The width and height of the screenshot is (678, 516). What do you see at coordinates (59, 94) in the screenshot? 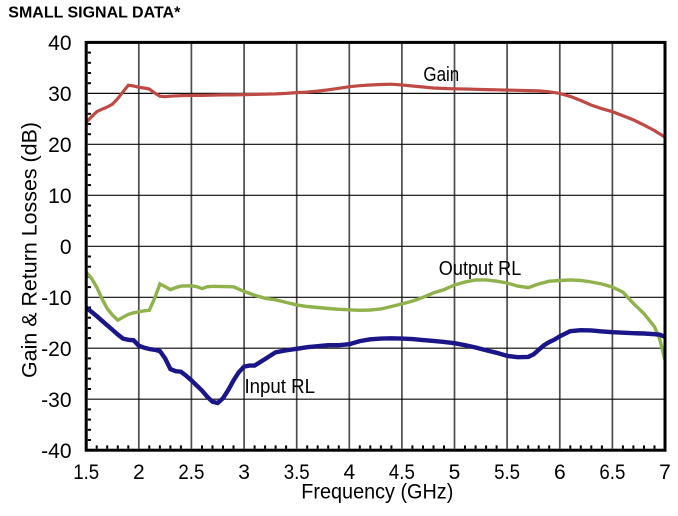
I see `svg-text: 30` at bounding box center [59, 94].